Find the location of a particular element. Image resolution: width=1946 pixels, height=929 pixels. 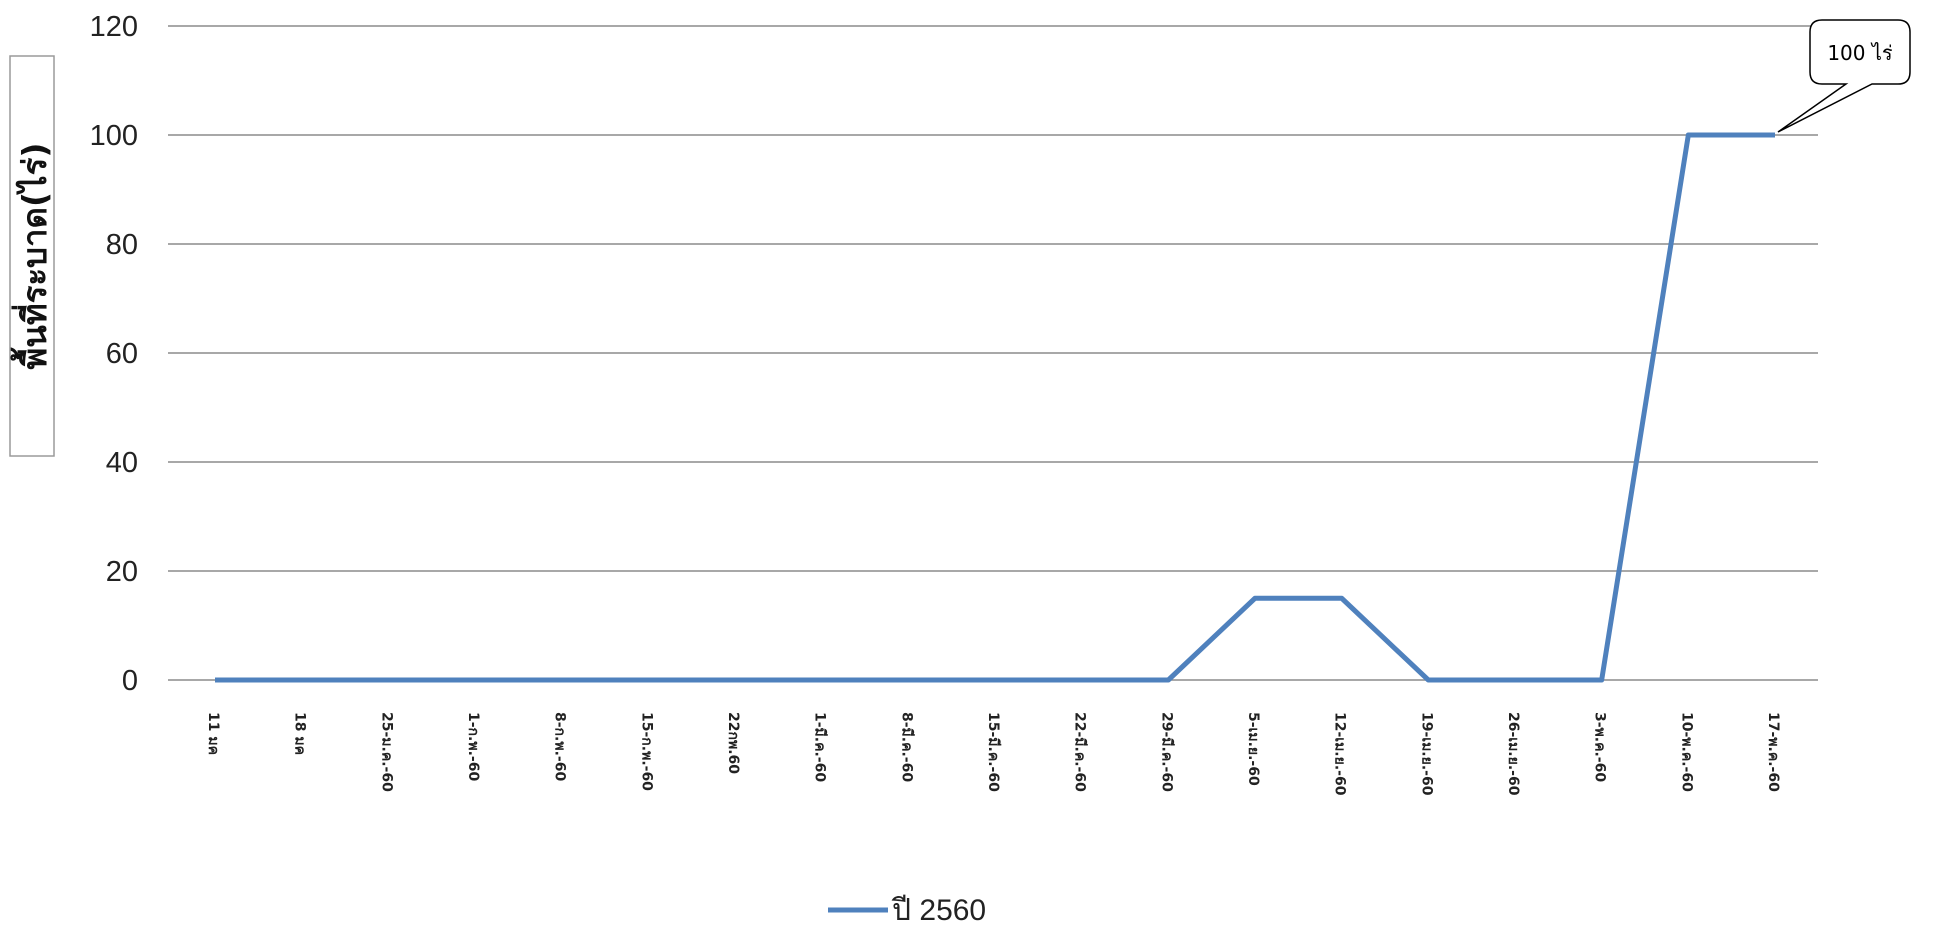

y-tick-label: 0 is located at coordinates (130, 681).